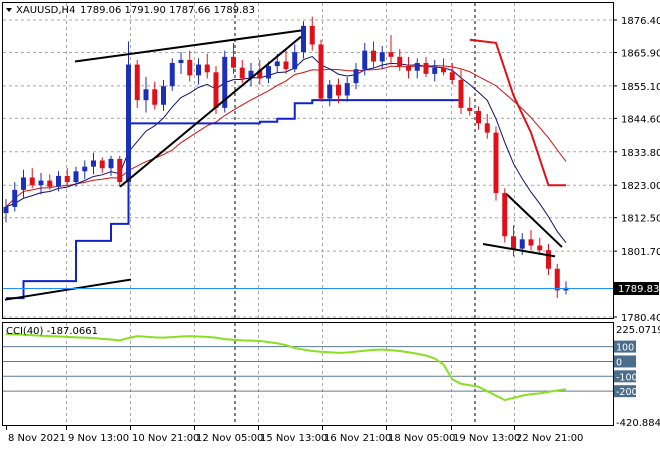 This screenshot has height=450, width=660. I want to click on time-tick-label: 16 Nov 21:00, so click(357, 438).